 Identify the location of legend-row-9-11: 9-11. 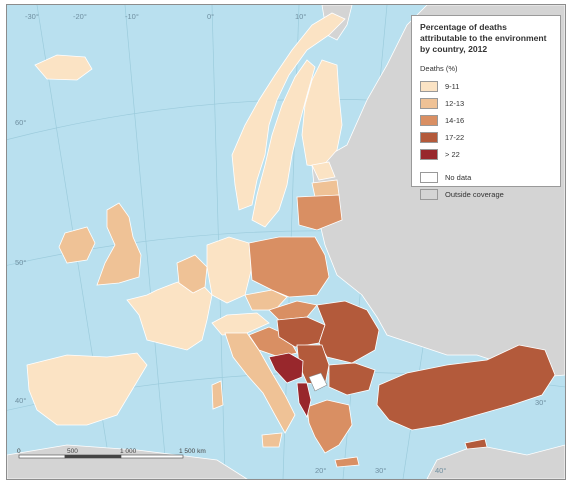
(486, 86).